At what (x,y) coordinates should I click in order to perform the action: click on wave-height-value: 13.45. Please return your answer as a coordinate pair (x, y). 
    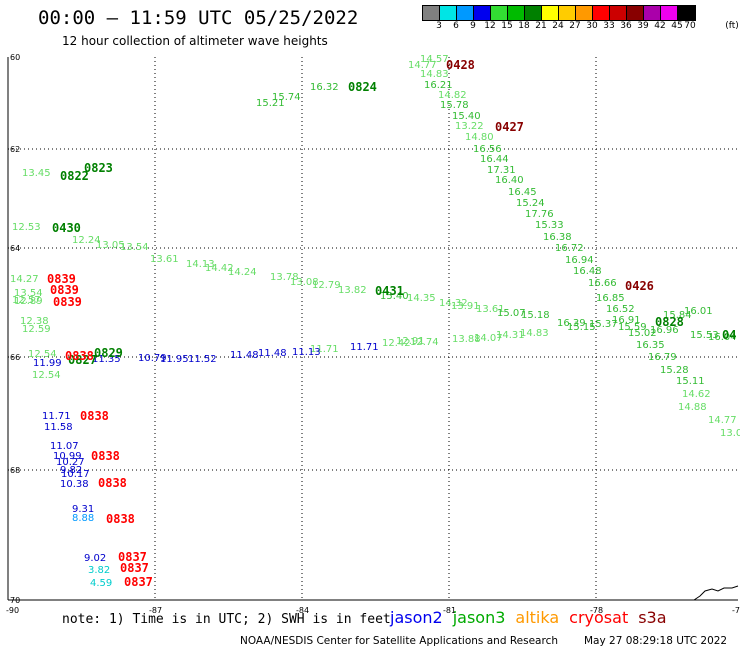
    Looking at the image, I should click on (36, 173).